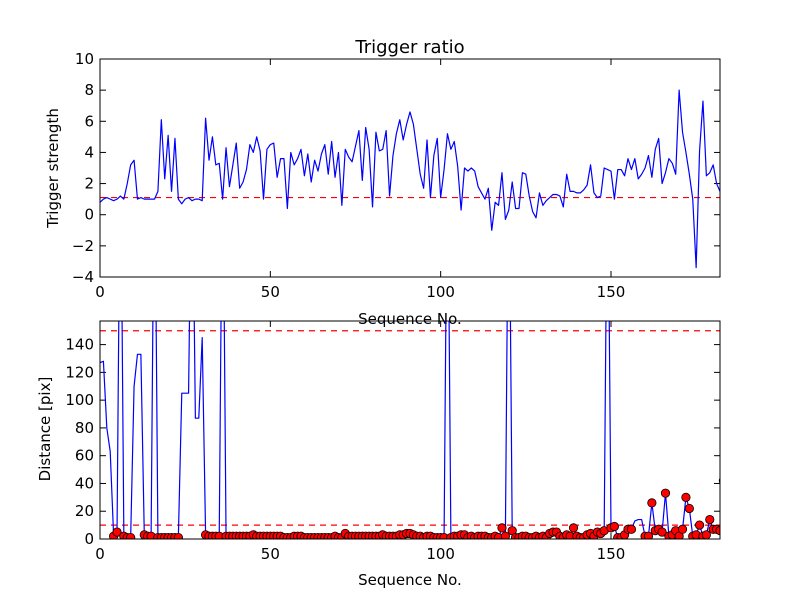 This screenshot has width=800, height=600. Describe the element at coordinates (84, 483) in the screenshot. I see `y-tick-label: 40` at that location.